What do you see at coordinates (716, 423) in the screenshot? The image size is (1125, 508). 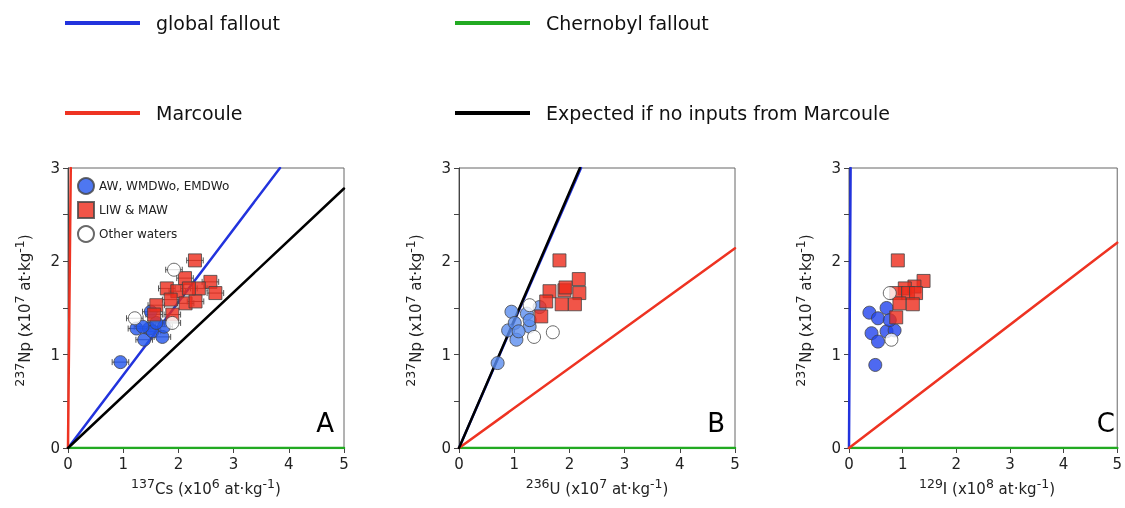 I see `annotation: B` at bounding box center [716, 423].